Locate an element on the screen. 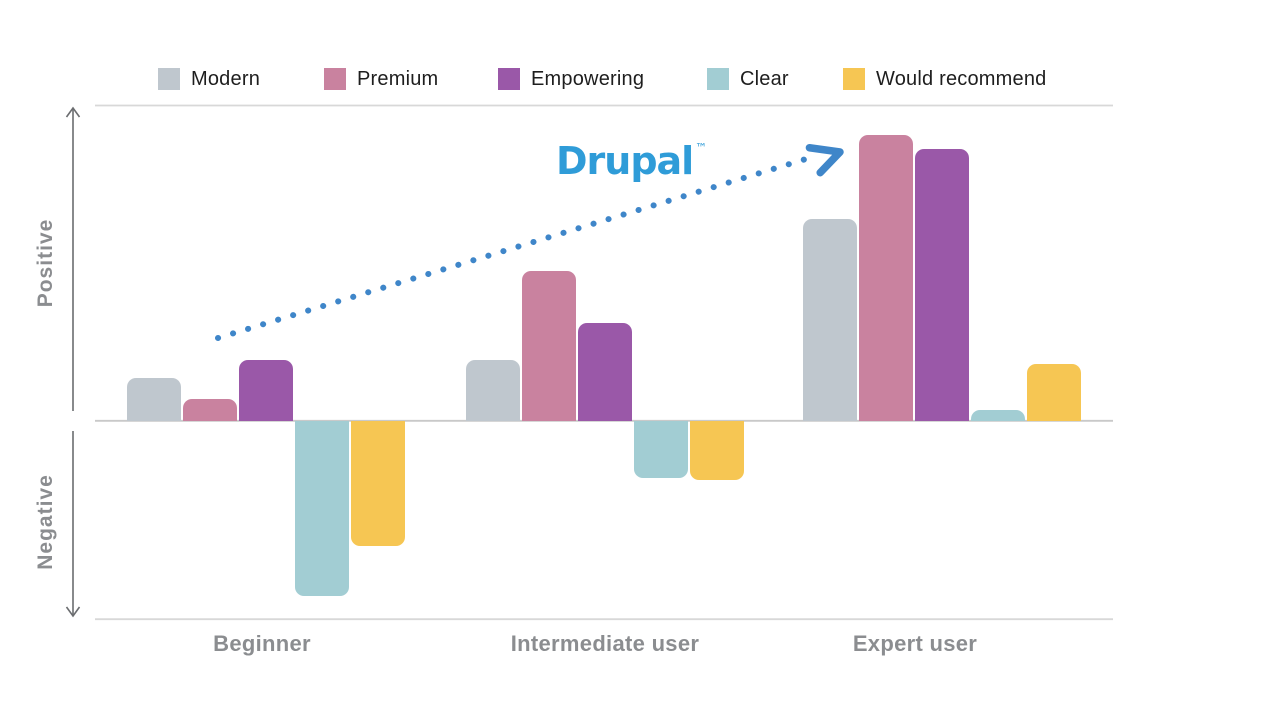  bar-empowering-expert-user is located at coordinates (942, 285).